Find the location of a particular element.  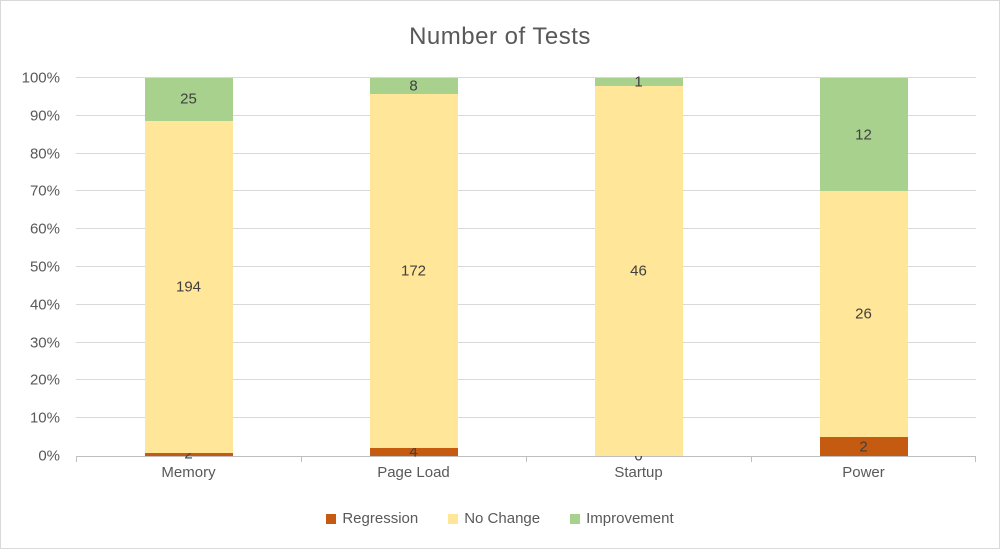

y-axis-tick-label: 40% is located at coordinates (44, 305).